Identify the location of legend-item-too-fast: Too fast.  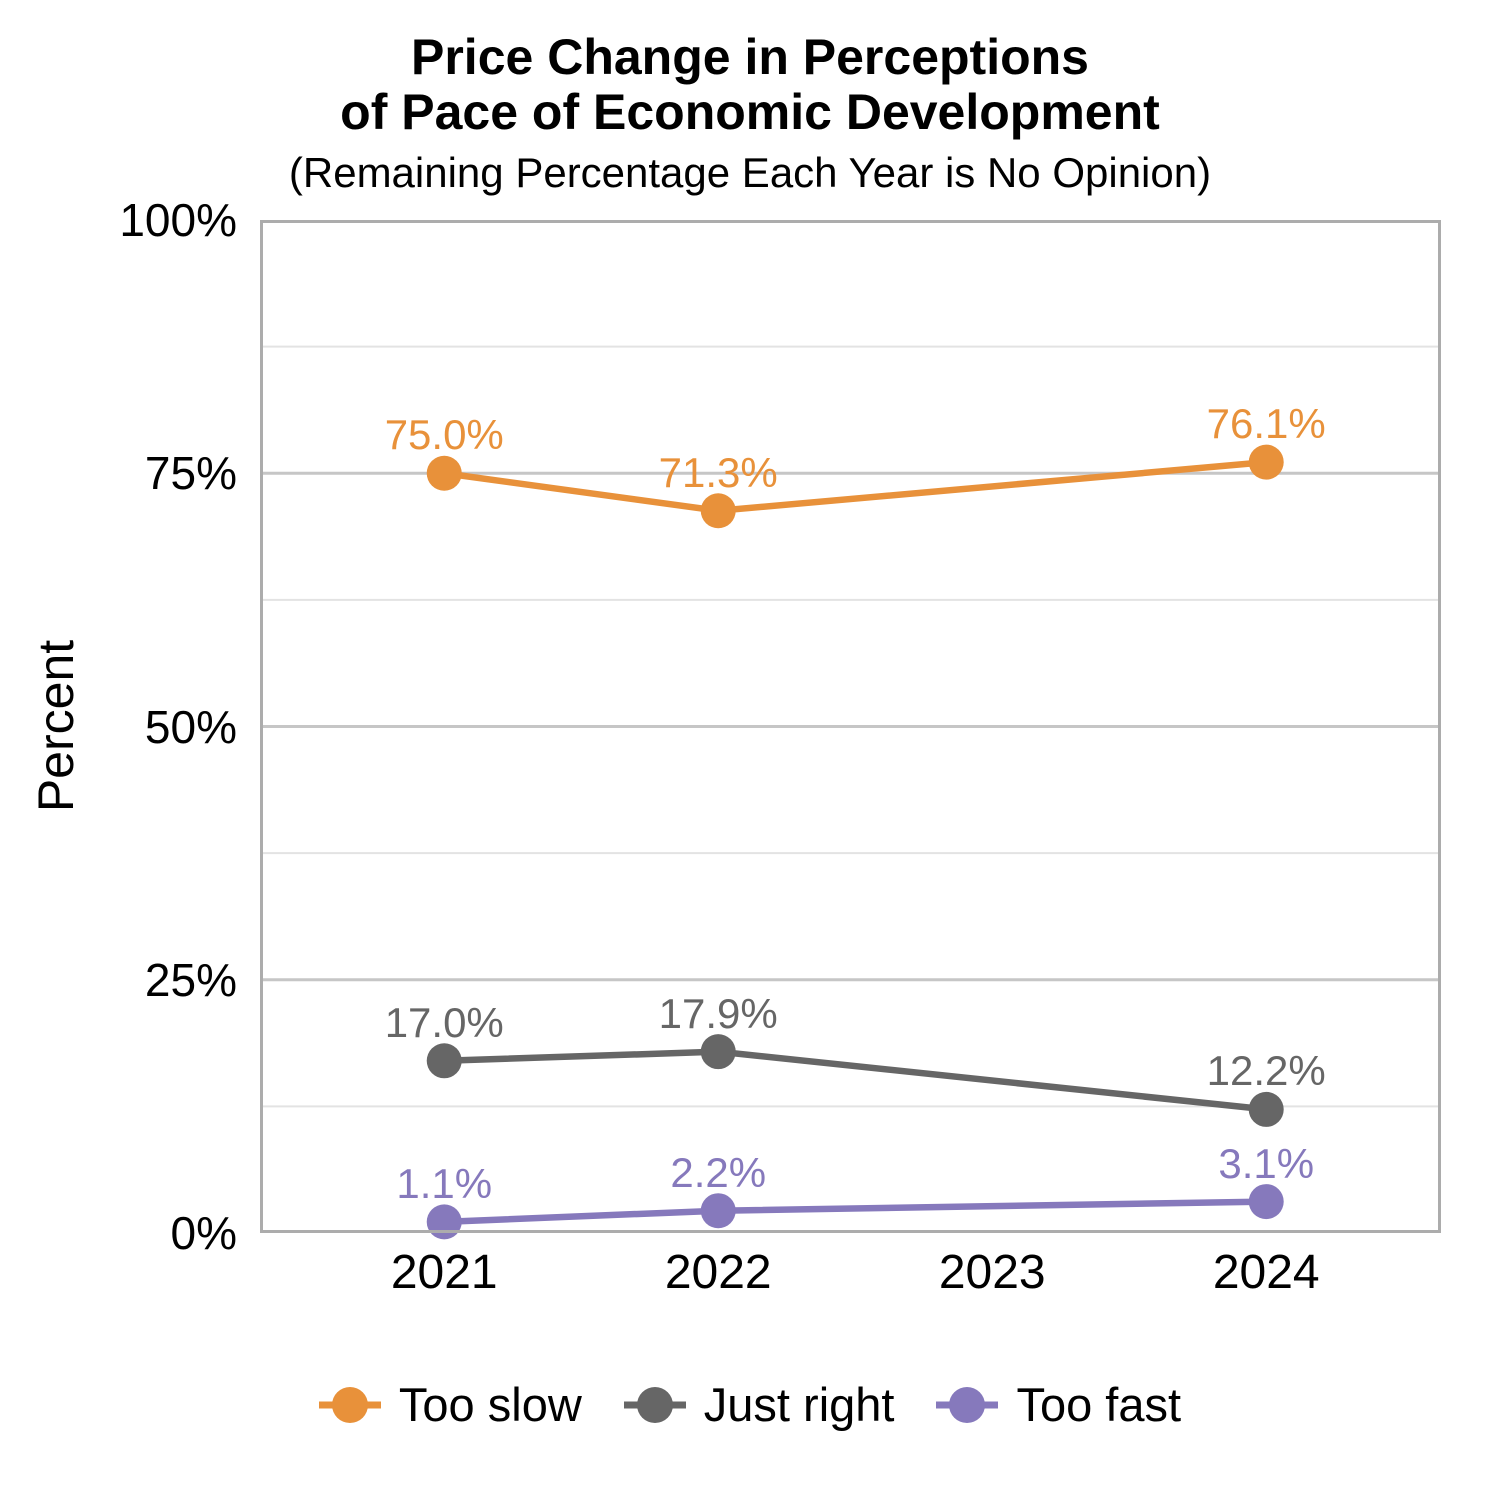
(1058, 1404).